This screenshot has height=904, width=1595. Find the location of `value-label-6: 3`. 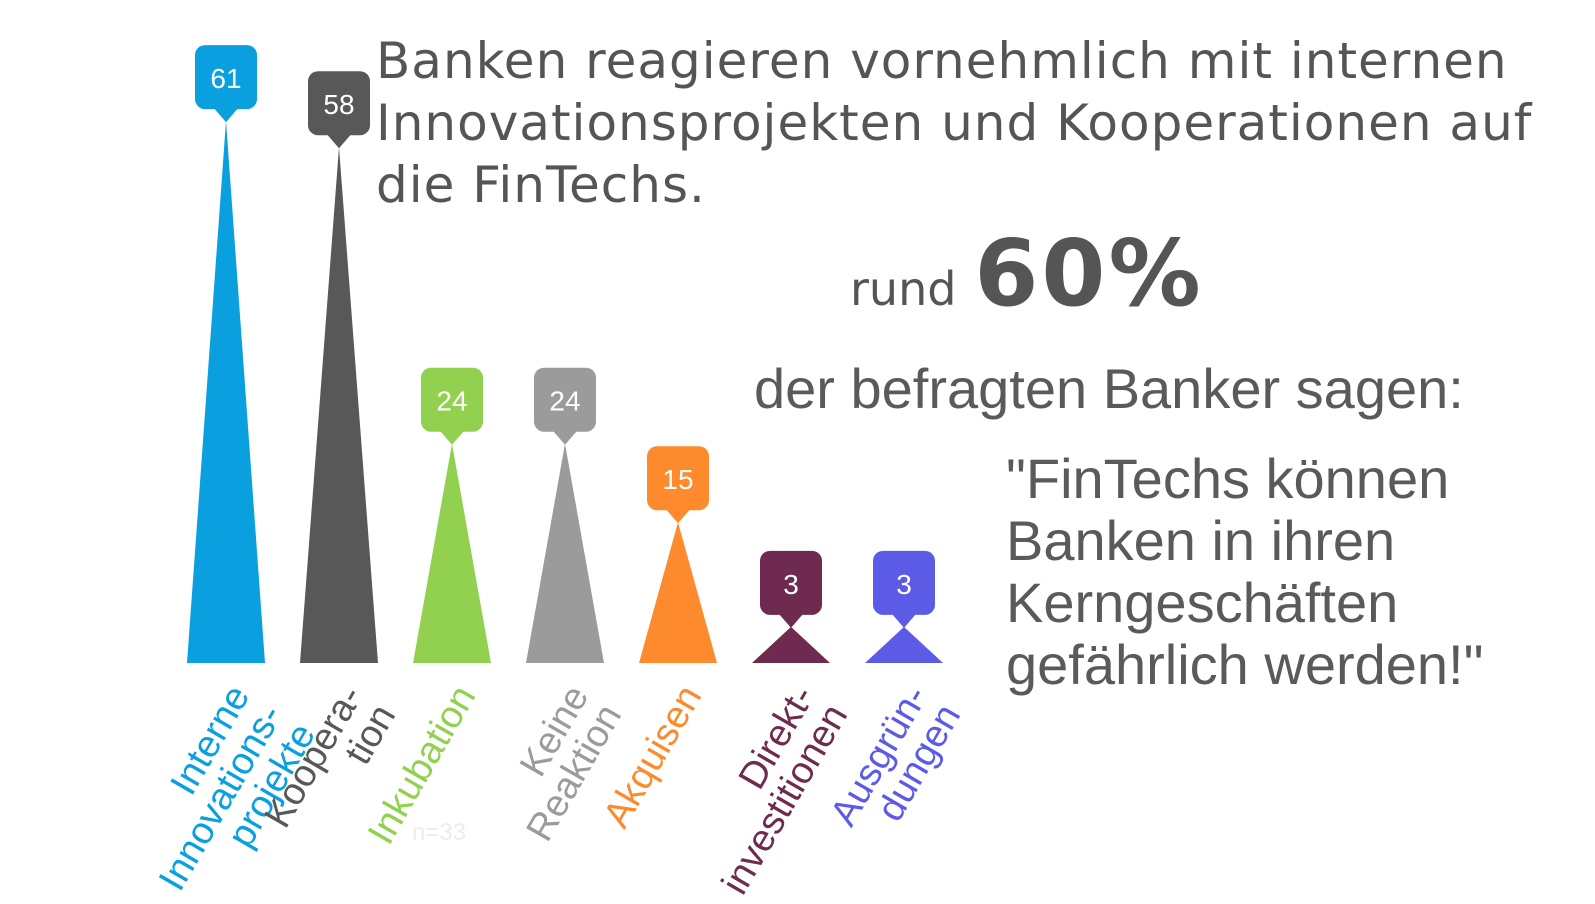

value-label-6: 3 is located at coordinates (904, 584).